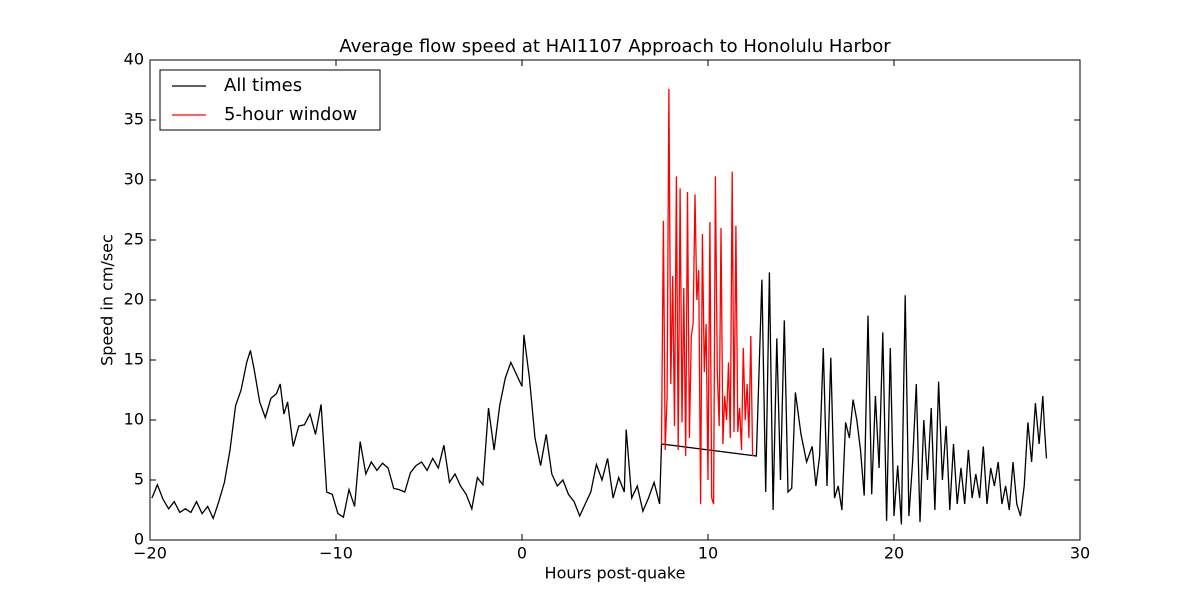 The image size is (1200, 600). Describe the element at coordinates (150, 553) in the screenshot. I see `x-tick-label: −20` at that location.